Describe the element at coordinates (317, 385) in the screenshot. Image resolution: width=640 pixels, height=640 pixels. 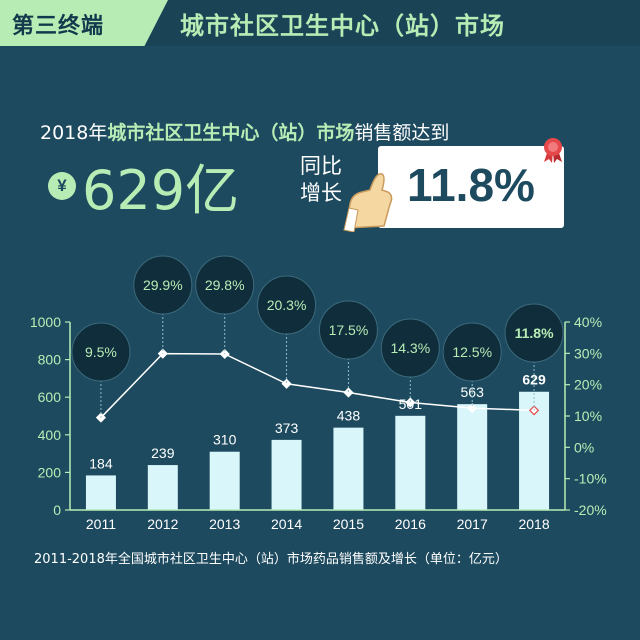
I see `growth-line` at that location.